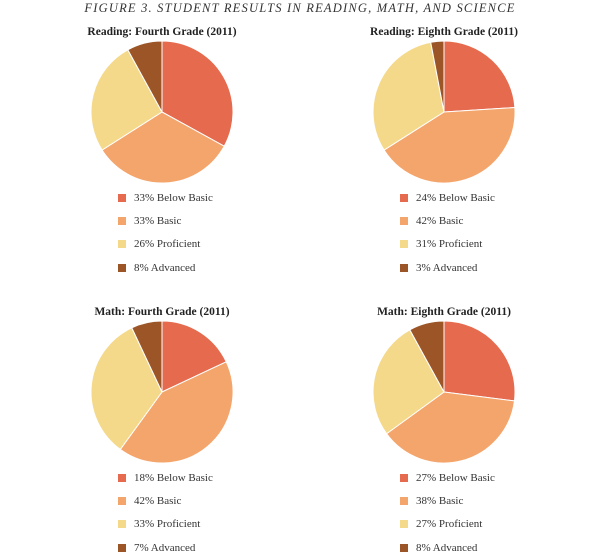 This screenshot has height=559, width=600. I want to click on legend-label: 18% Below Basic, so click(173, 477).